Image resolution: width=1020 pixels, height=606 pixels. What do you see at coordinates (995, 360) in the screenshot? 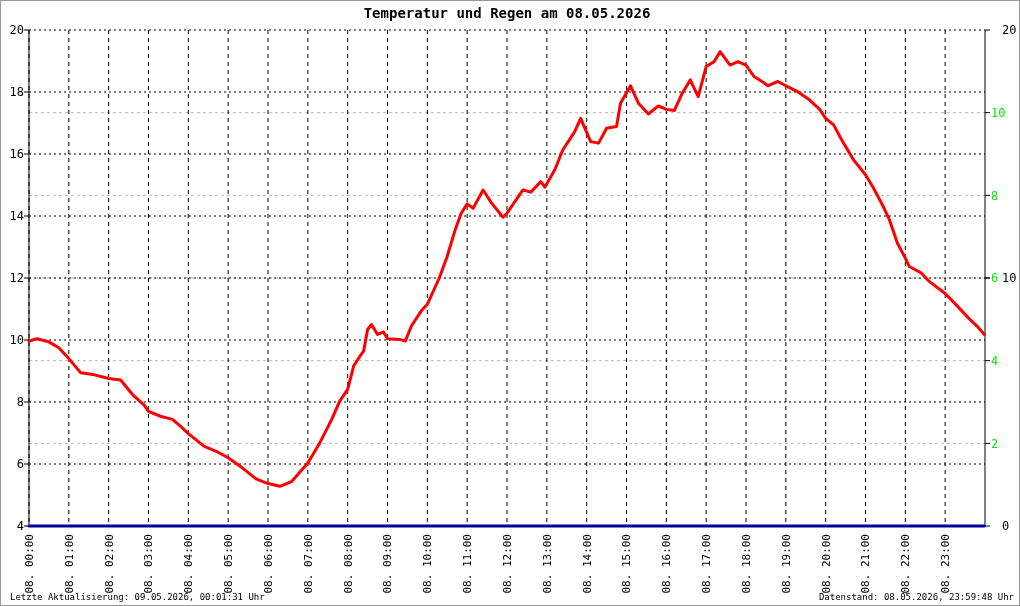
I see `y2-tick-label: 4` at bounding box center [995, 360].